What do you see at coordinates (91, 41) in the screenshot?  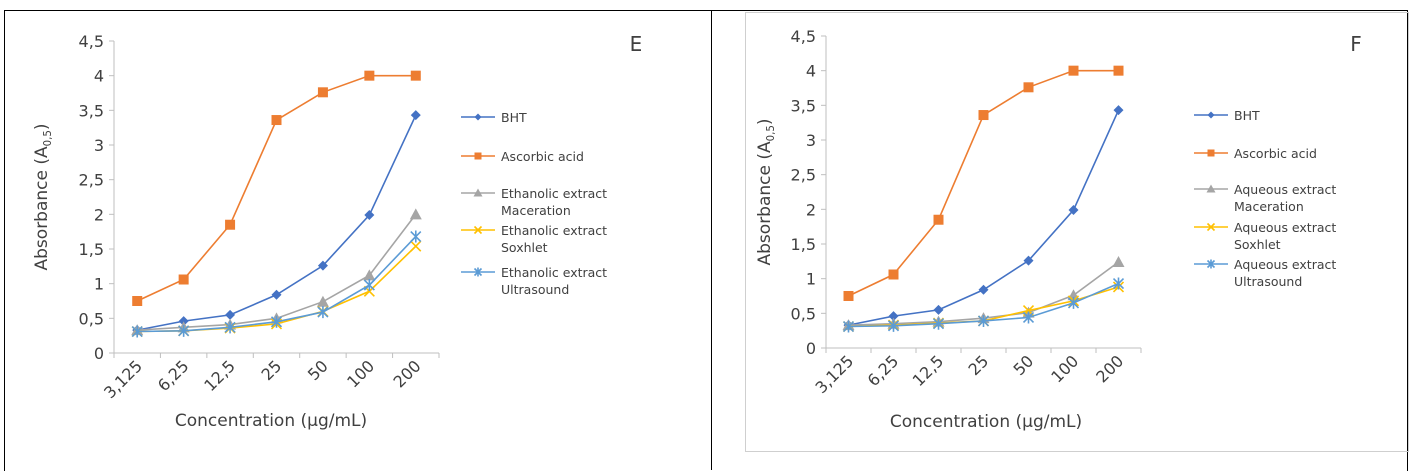 I see `y-tick-label: 4,5` at bounding box center [91, 41].